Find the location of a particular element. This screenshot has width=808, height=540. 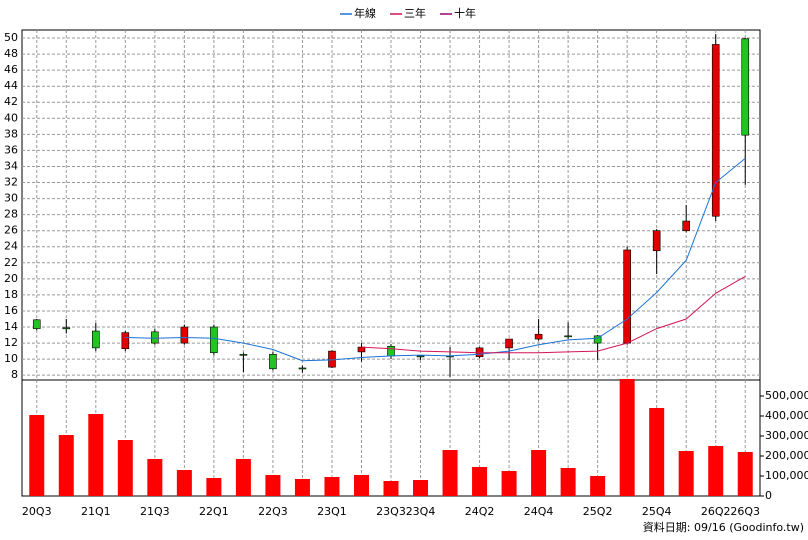

y-tick-label: 28 is located at coordinates (11, 214).